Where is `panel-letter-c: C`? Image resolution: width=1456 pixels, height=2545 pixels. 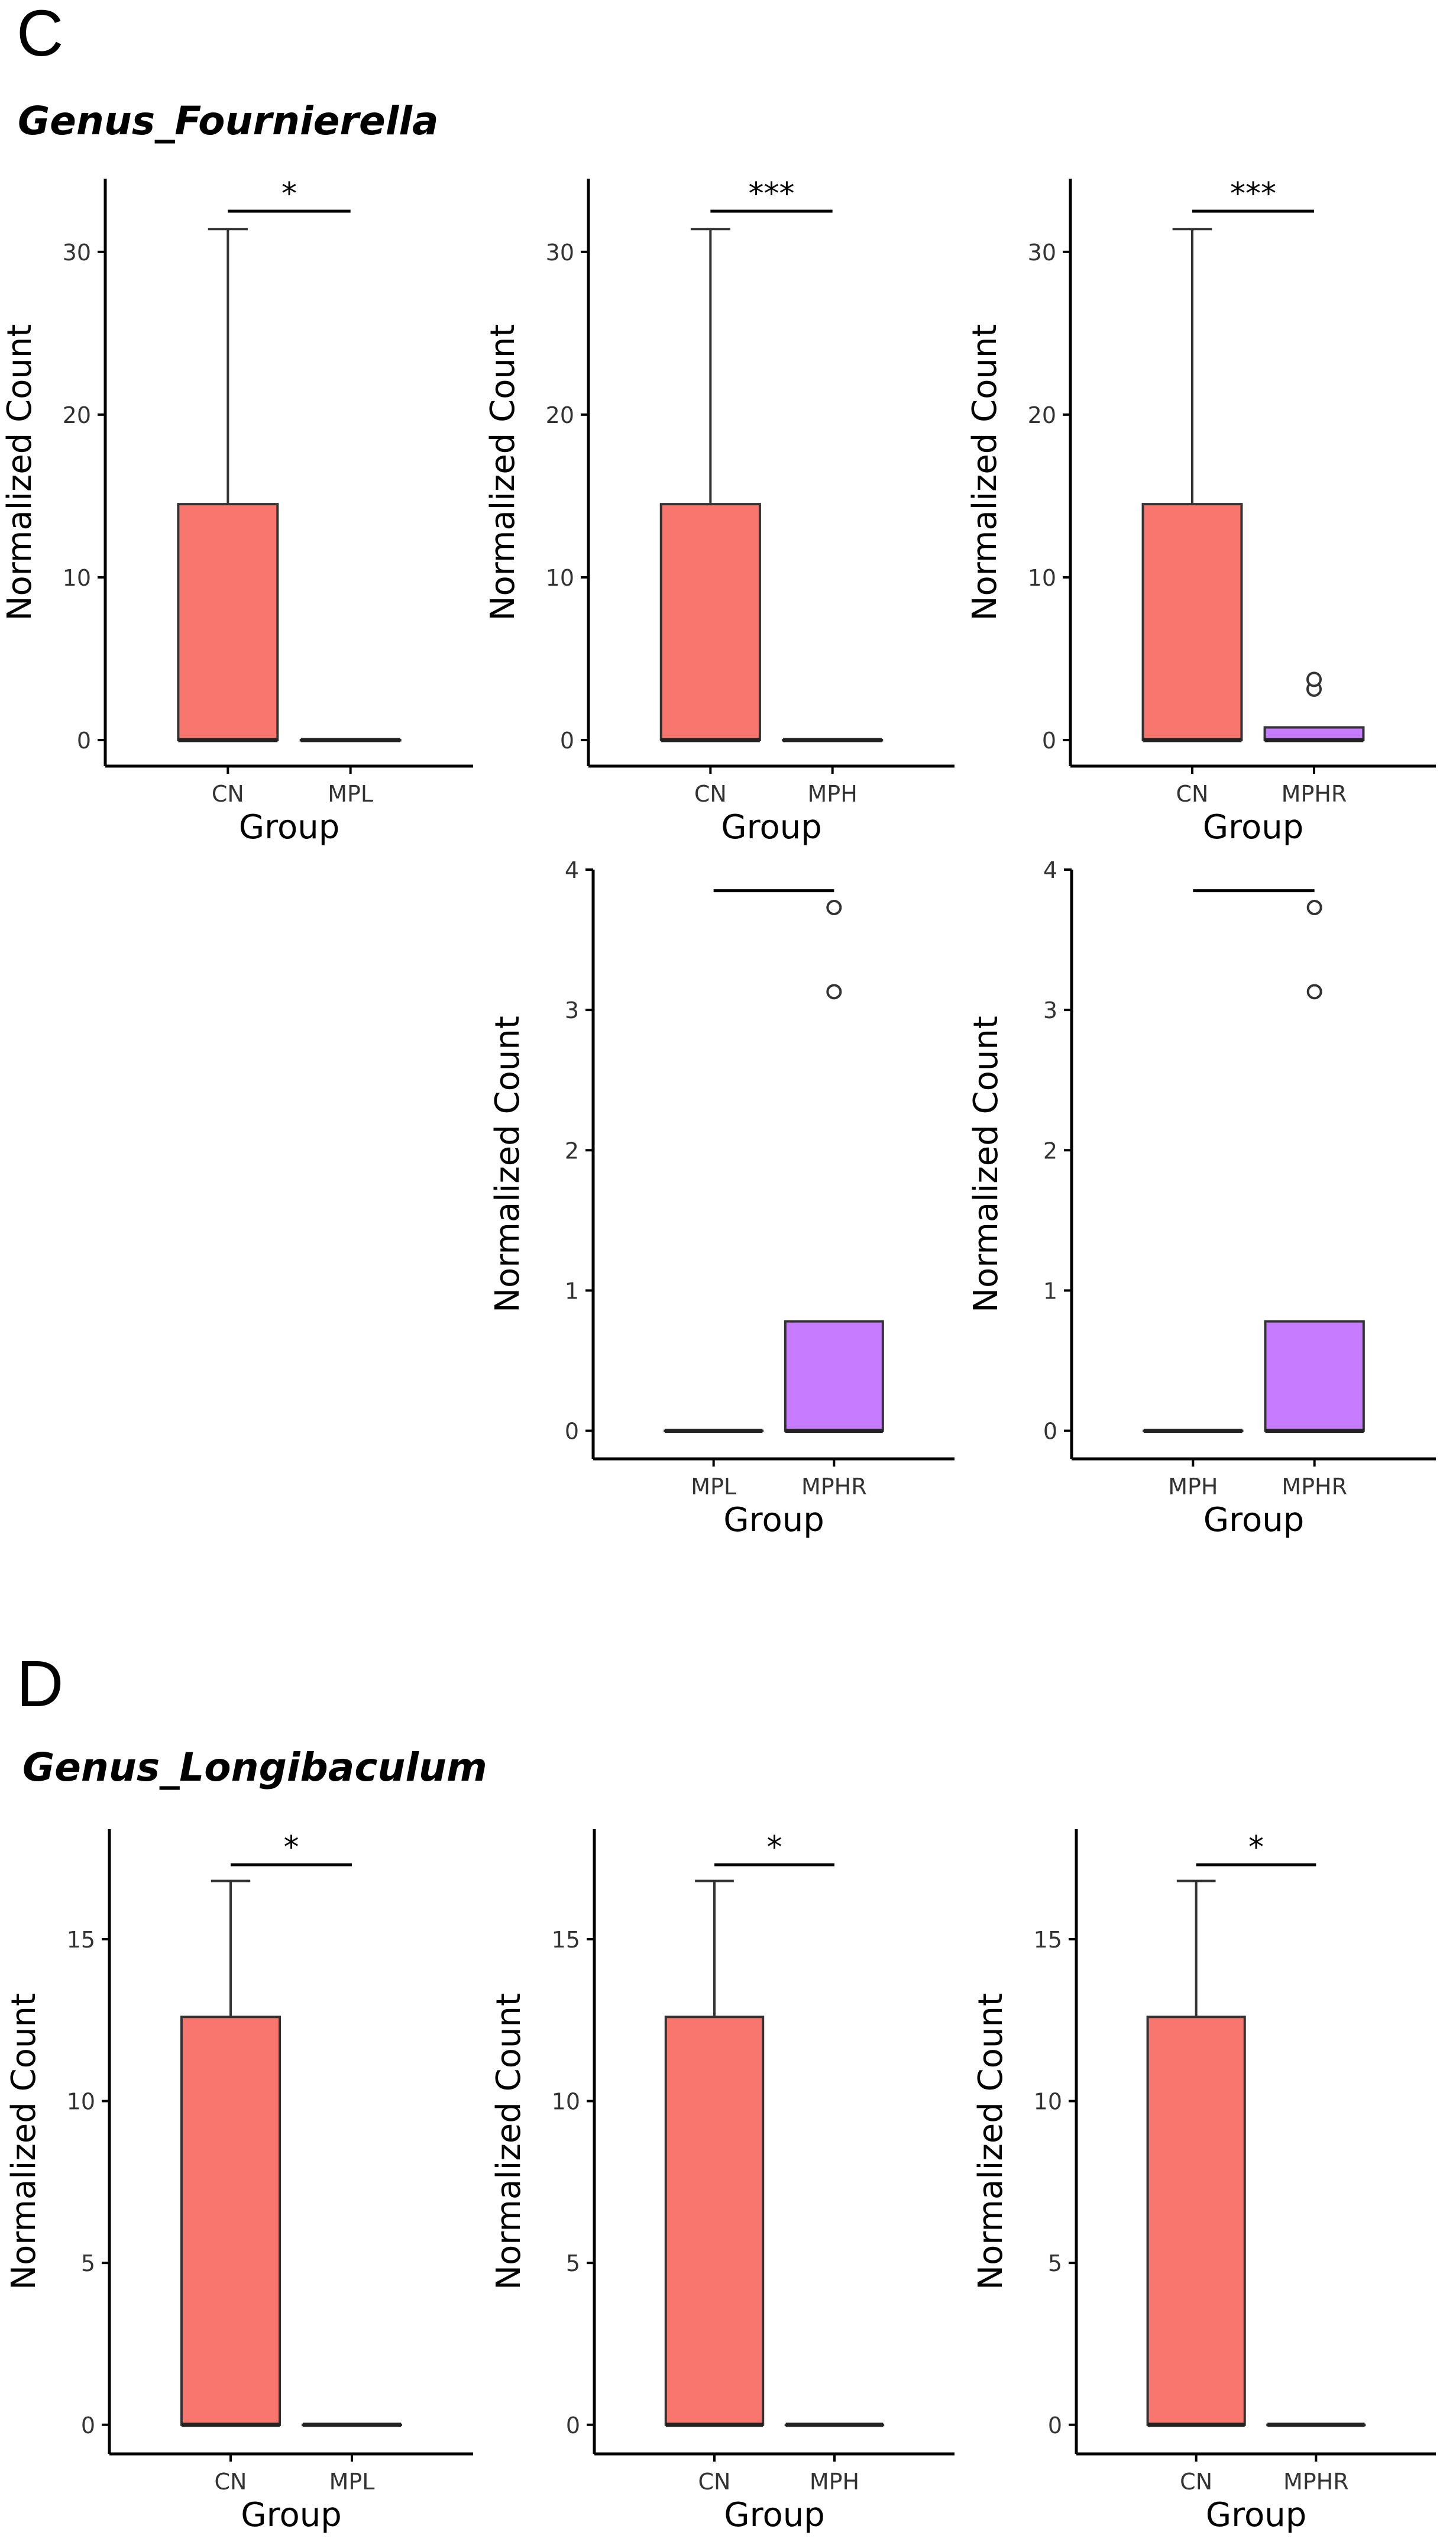
panel-letter-c: C is located at coordinates (40, 35).